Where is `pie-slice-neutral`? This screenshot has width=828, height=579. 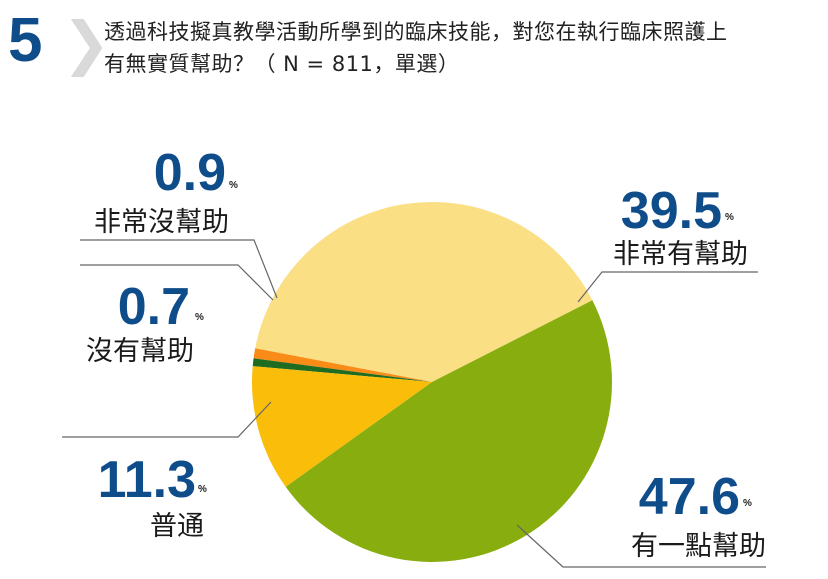 pie-slice-neutral is located at coordinates (342, 426).